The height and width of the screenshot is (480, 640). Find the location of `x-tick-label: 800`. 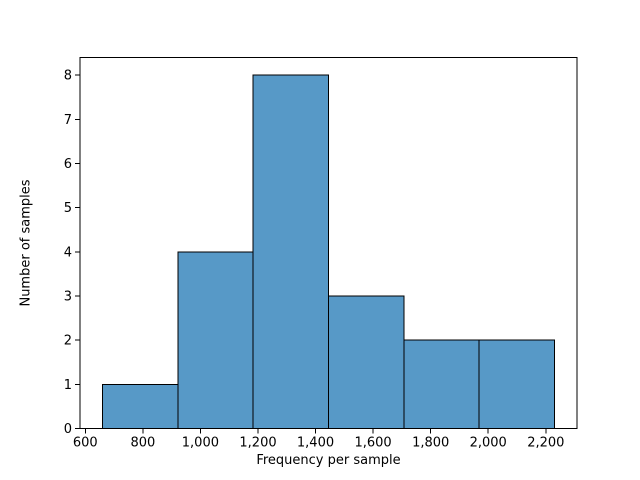

x-tick-label: 800 is located at coordinates (142, 443).